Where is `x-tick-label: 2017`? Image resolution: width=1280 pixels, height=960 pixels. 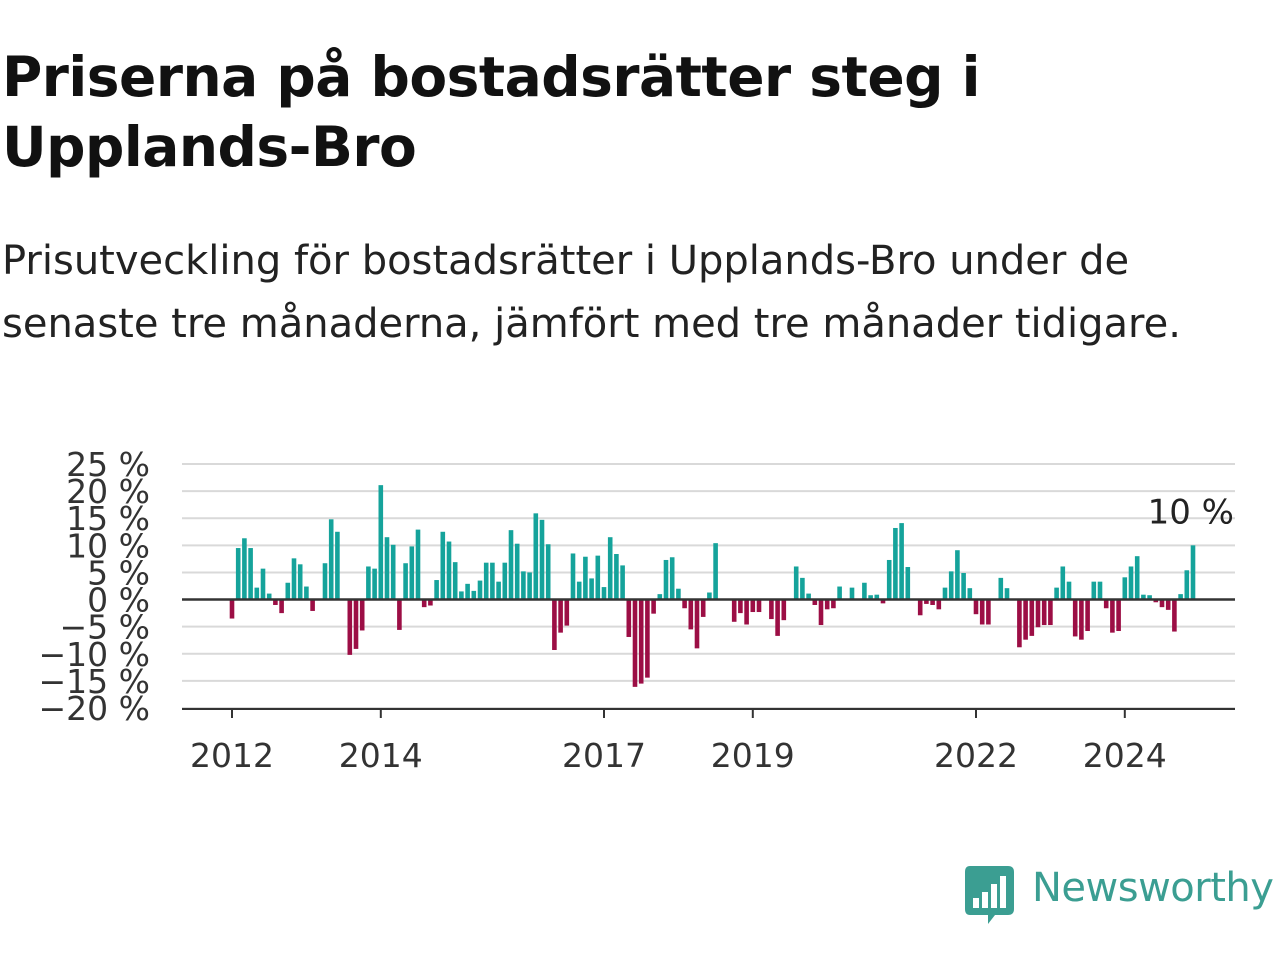
x-tick-label: 2017 is located at coordinates (604, 755).